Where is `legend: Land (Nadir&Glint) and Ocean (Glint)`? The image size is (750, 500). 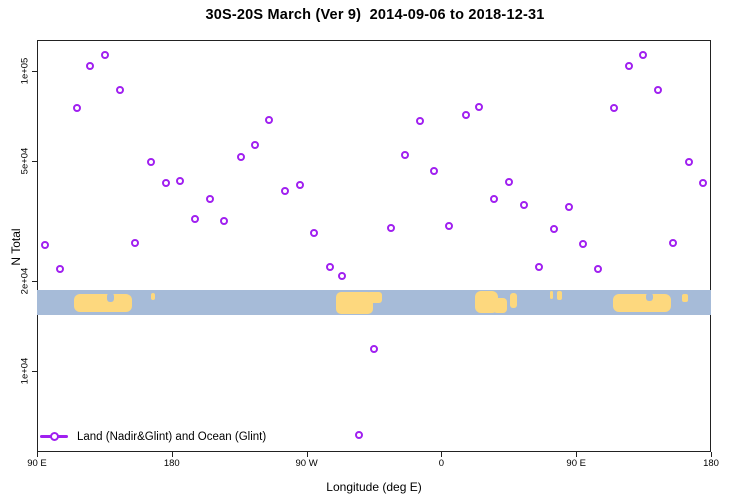 legend: Land (Nadir&Glint) and Ocean (Glint) is located at coordinates (153, 436).